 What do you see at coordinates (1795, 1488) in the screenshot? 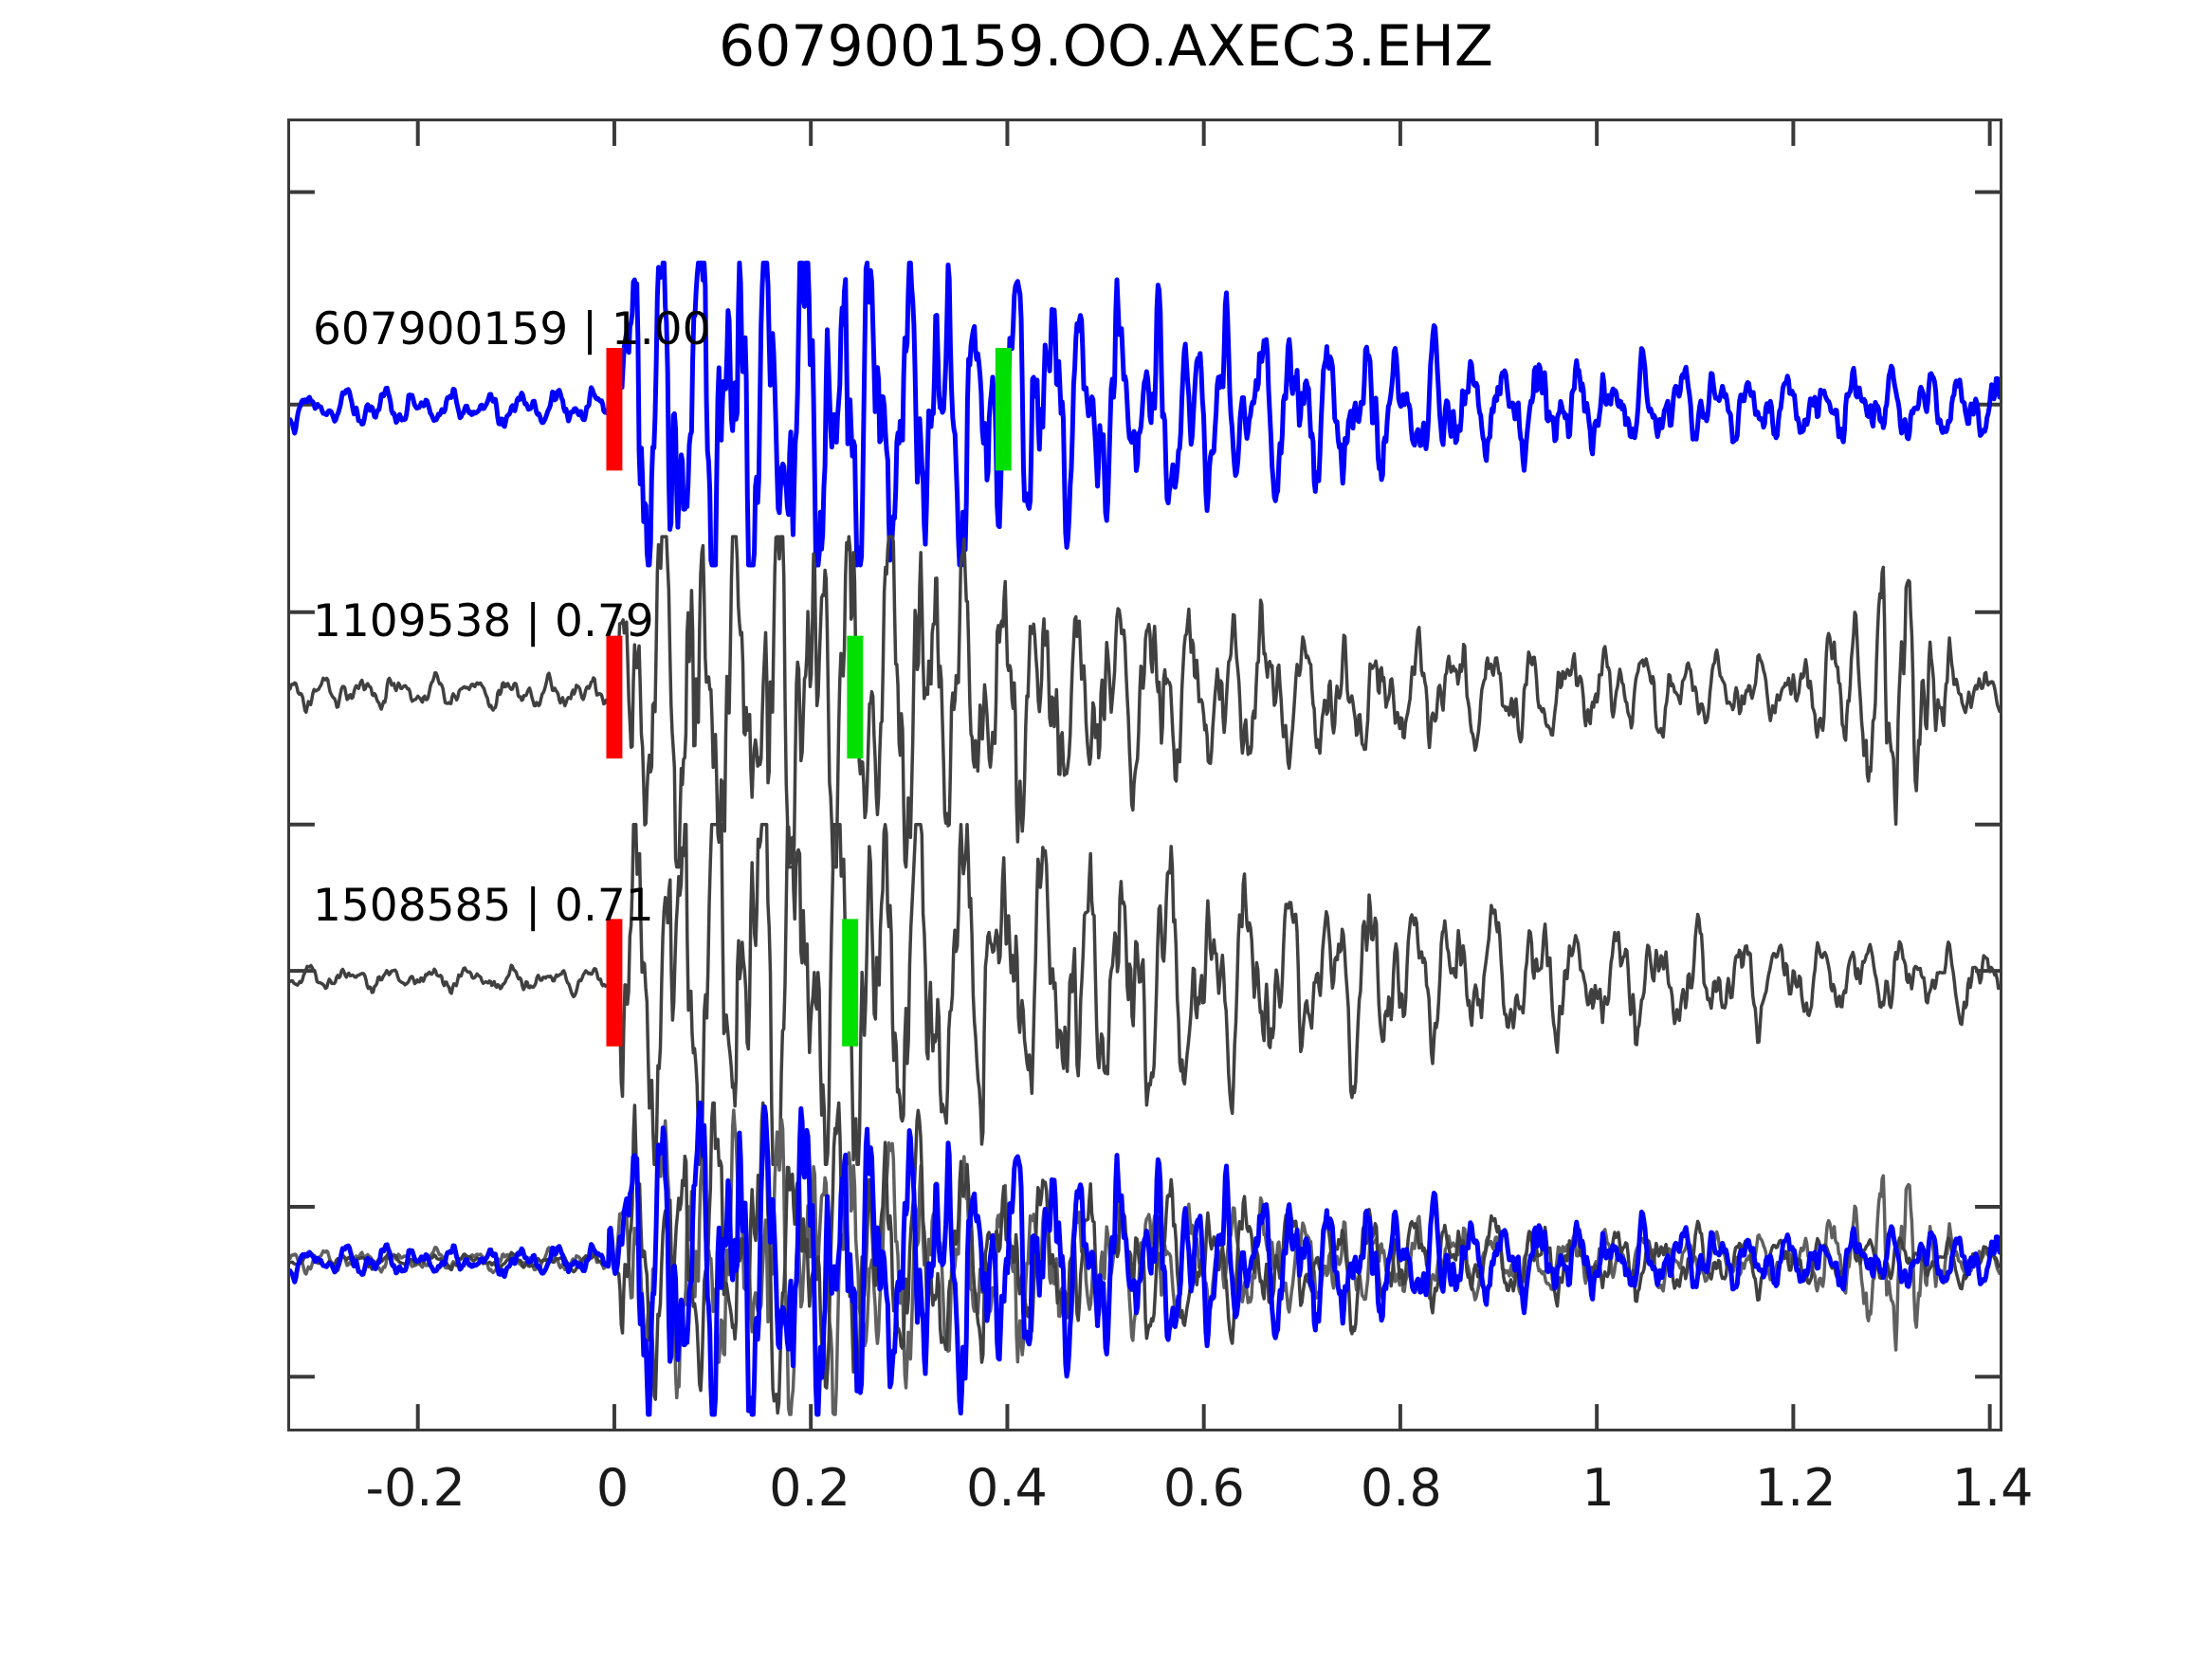
I see `x-tick-label-7: 1.2` at bounding box center [1795, 1488].